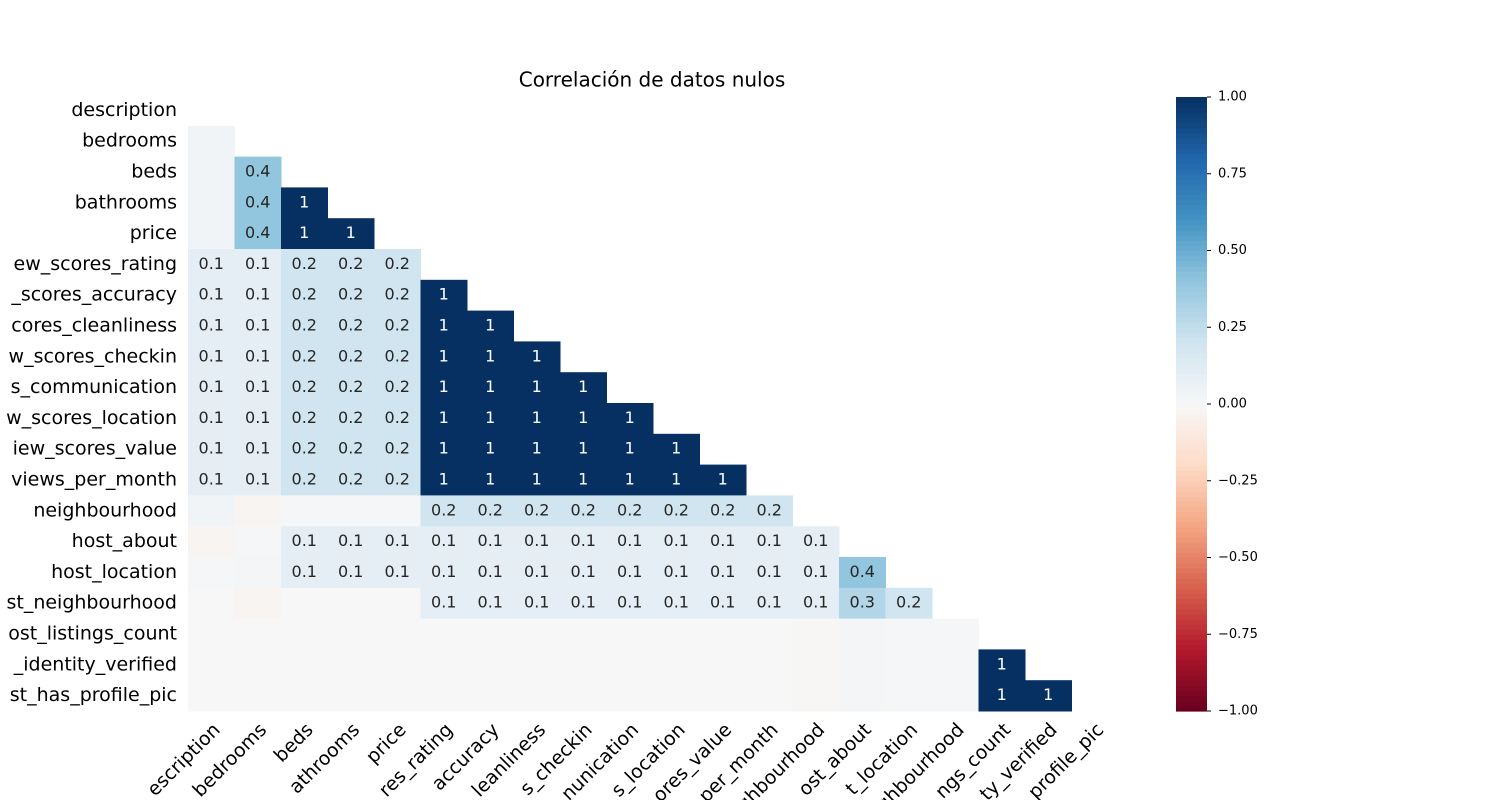 The image size is (1500, 800). I want to click on row-label: w_scores_checkin, so click(93, 356).